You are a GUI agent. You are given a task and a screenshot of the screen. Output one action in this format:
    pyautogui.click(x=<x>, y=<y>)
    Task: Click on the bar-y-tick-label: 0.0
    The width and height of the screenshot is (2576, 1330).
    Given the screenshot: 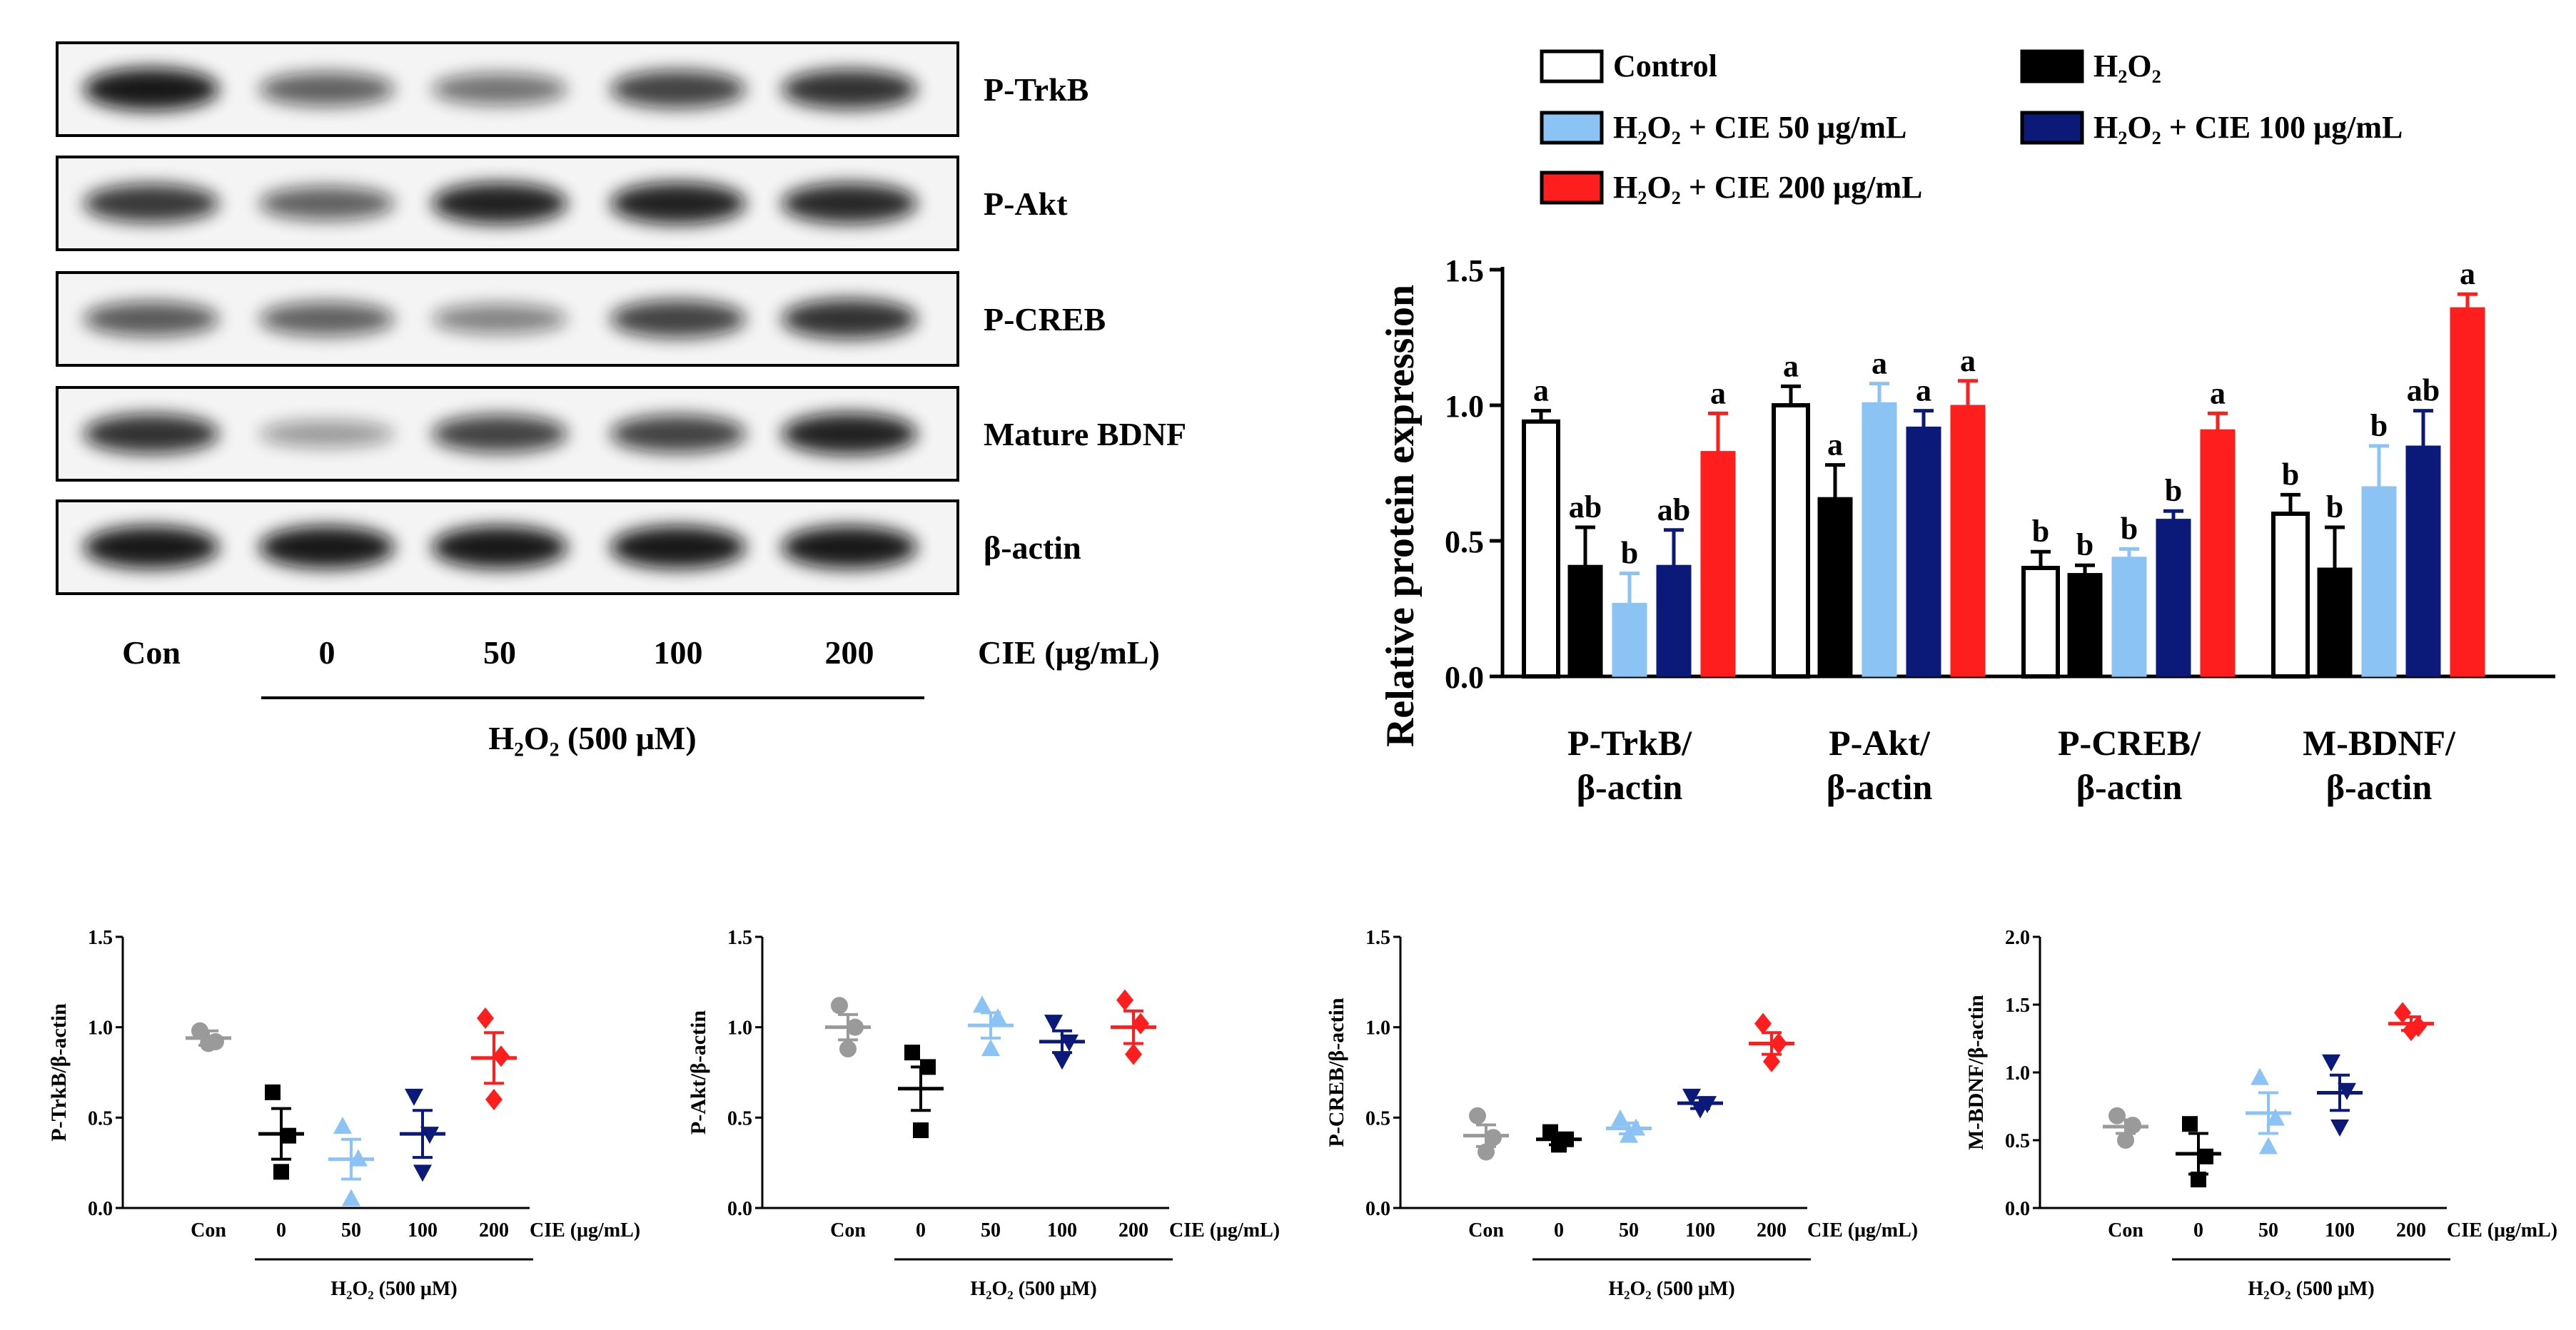 What is the action you would take?
    pyautogui.click(x=1464, y=677)
    